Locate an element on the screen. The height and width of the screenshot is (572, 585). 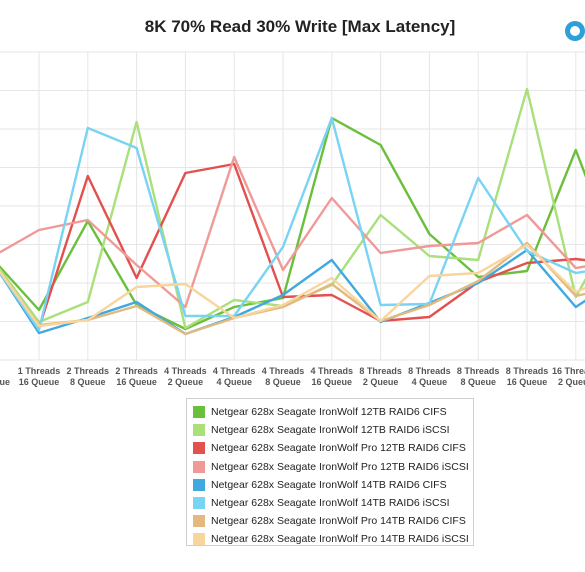
x-tick-label-partial: Queue is located at coordinates (5, 382).